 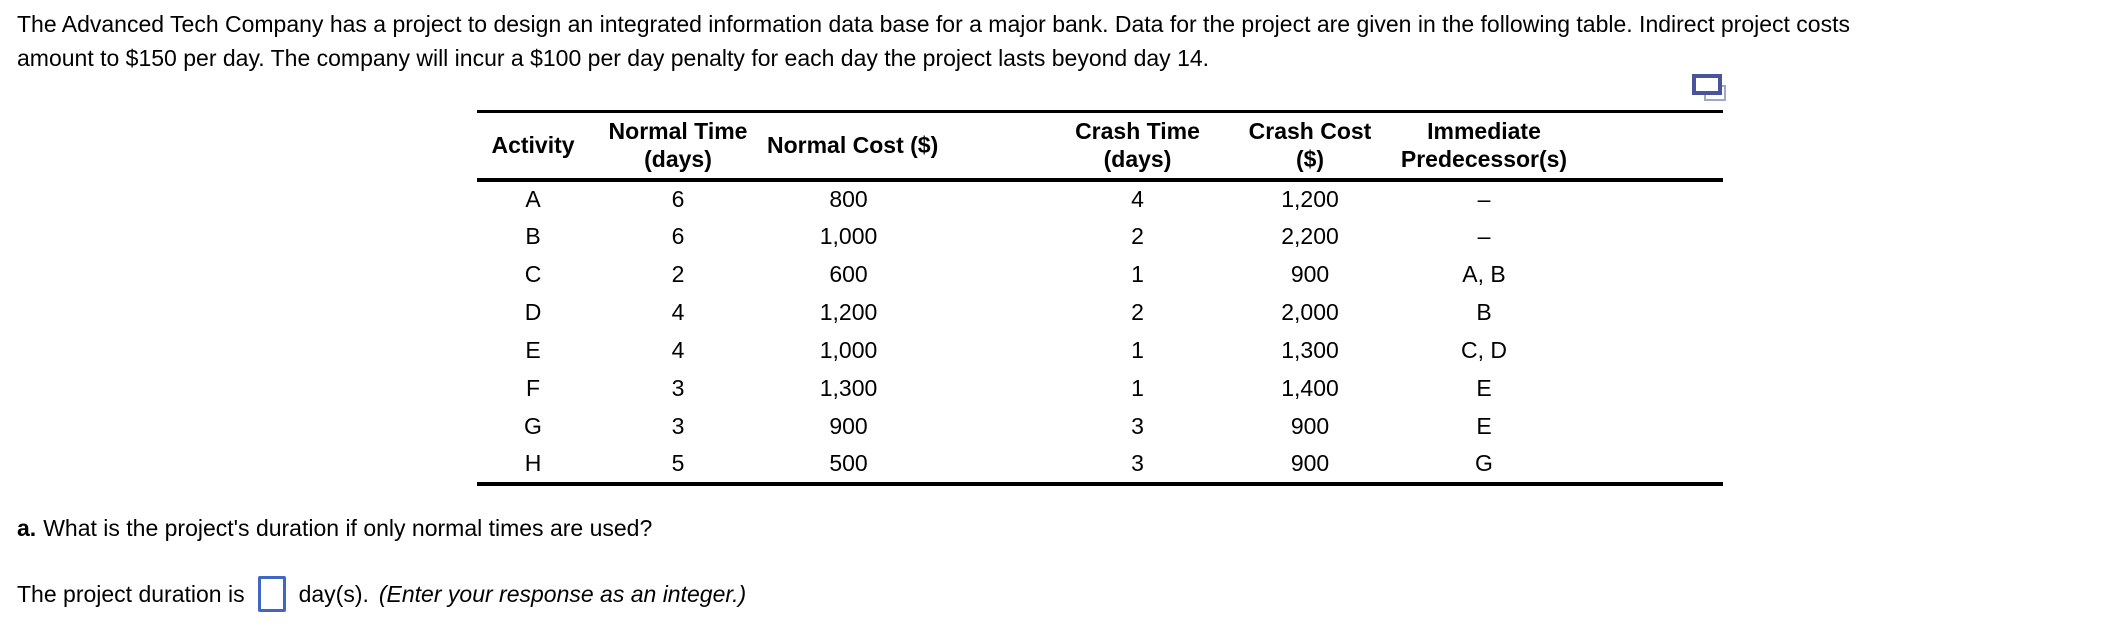 What do you see at coordinates (678, 131) in the screenshot?
I see `header-label: Normal Time` at bounding box center [678, 131].